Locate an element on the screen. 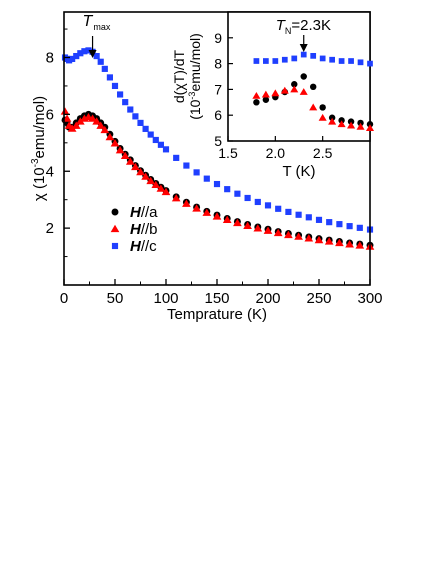 Image resolution: width=436 pixels, height=564 pixels. inset-x-tick-label: 2.0 is located at coordinates (276, 153).